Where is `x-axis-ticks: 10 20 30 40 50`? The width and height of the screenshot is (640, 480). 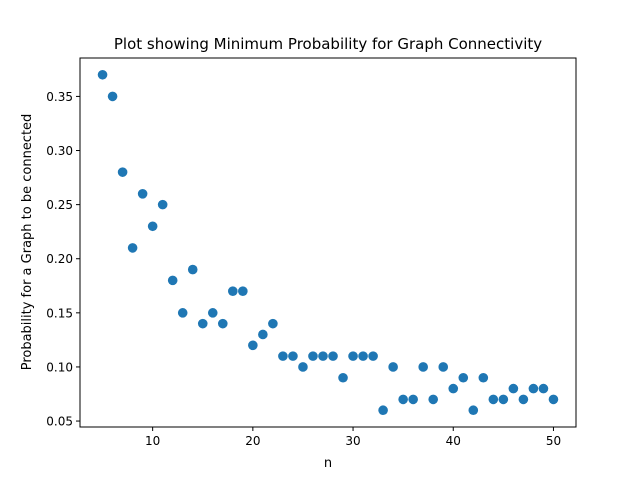
x-axis-ticks: 10 20 30 40 50 is located at coordinates (353, 437).